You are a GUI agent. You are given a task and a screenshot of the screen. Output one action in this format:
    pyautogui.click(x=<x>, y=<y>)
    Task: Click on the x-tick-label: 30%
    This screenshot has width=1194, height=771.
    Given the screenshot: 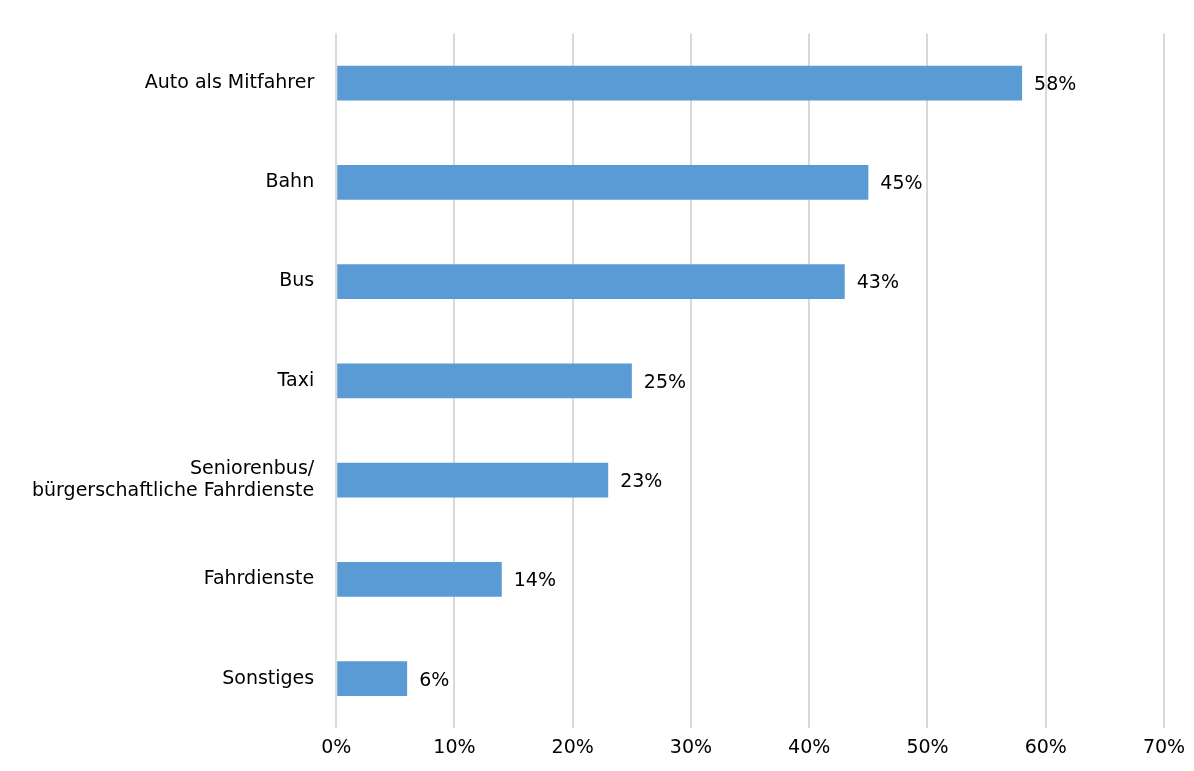 What is the action you would take?
    pyautogui.click(x=691, y=745)
    